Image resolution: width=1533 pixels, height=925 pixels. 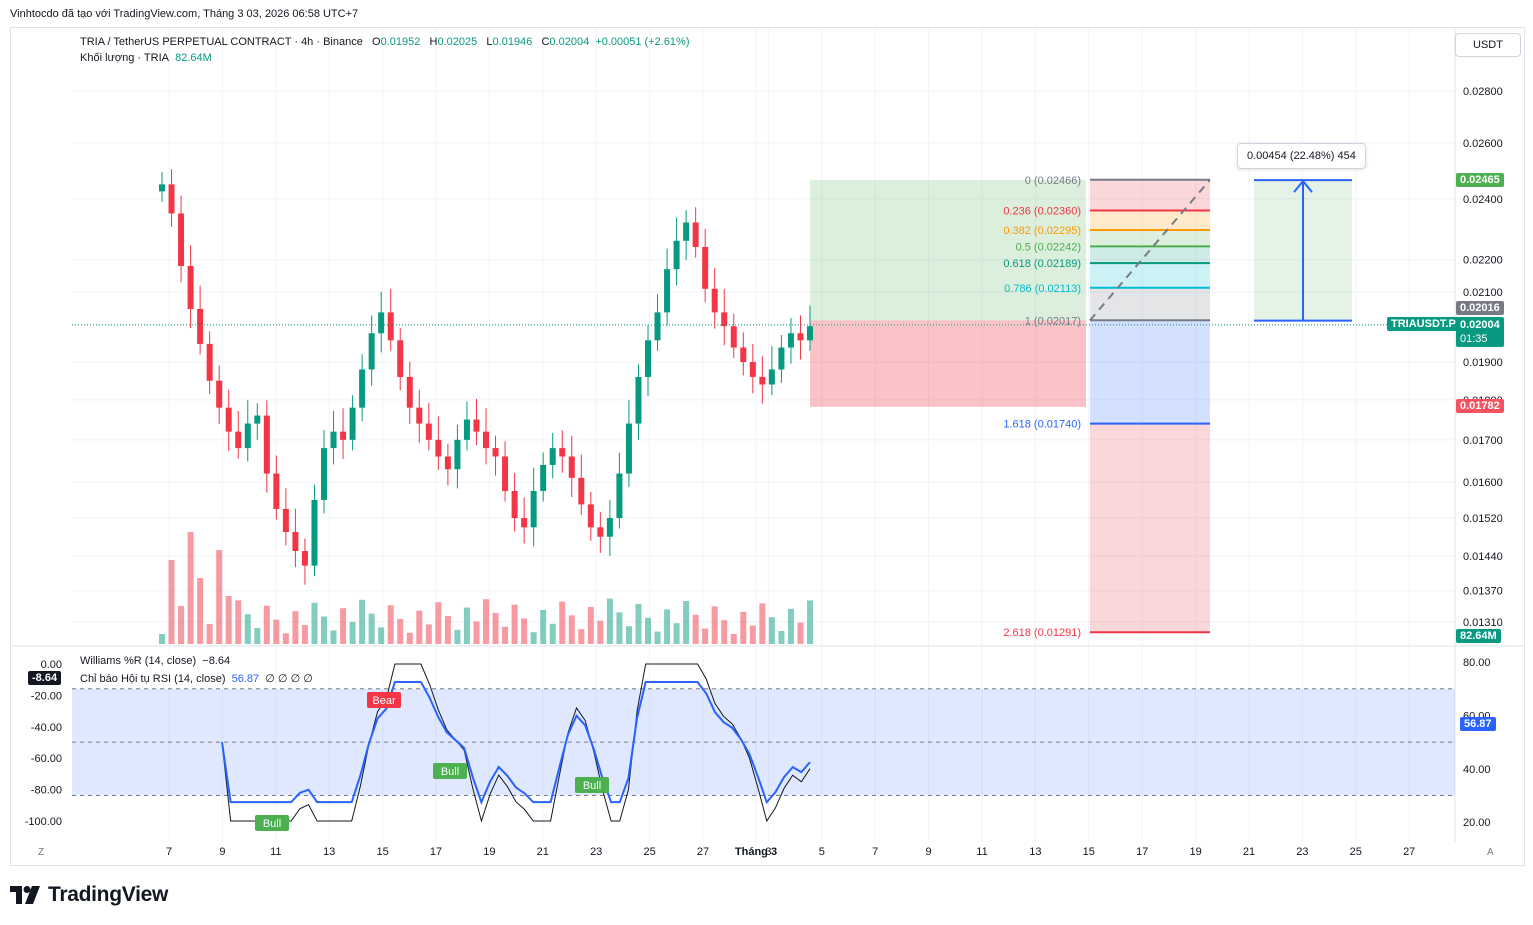 What do you see at coordinates (1150, 406) in the screenshot?
I see `fibonacci-fill-zones` at bounding box center [1150, 406].